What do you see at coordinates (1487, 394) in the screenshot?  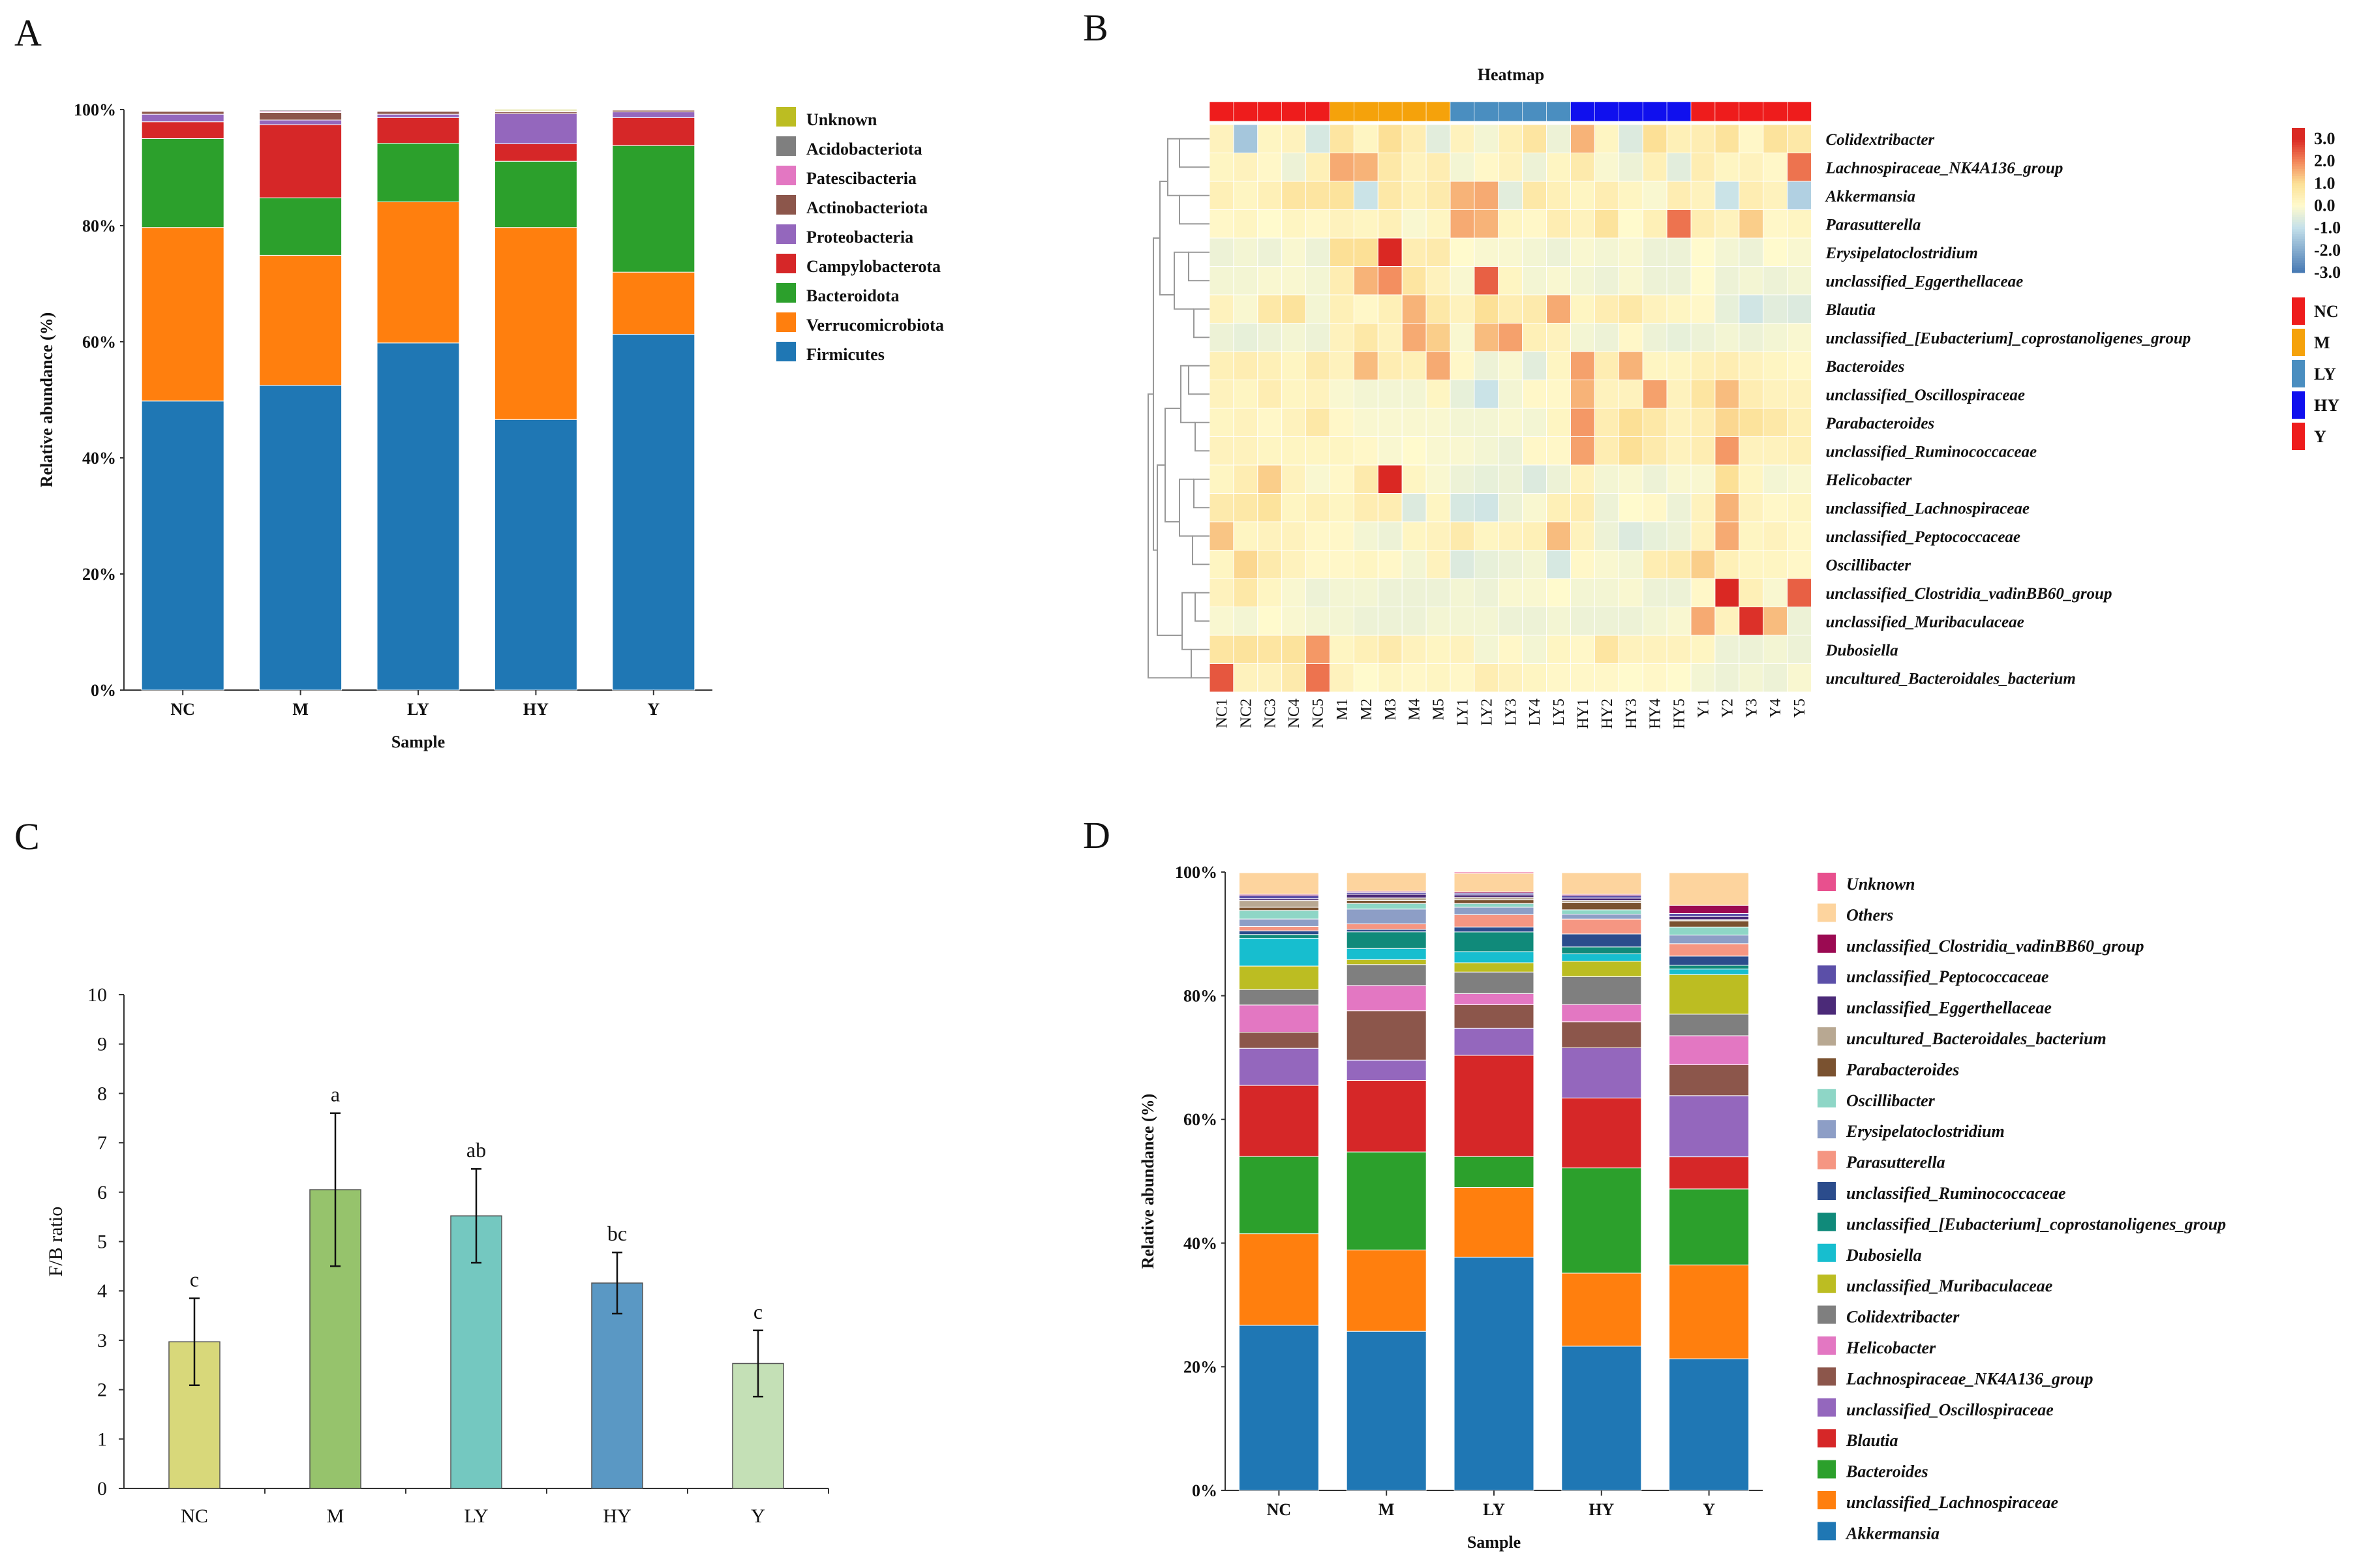 I see `heatmap-cell-unclassified-oscillospiraceae-ly2` at bounding box center [1487, 394].